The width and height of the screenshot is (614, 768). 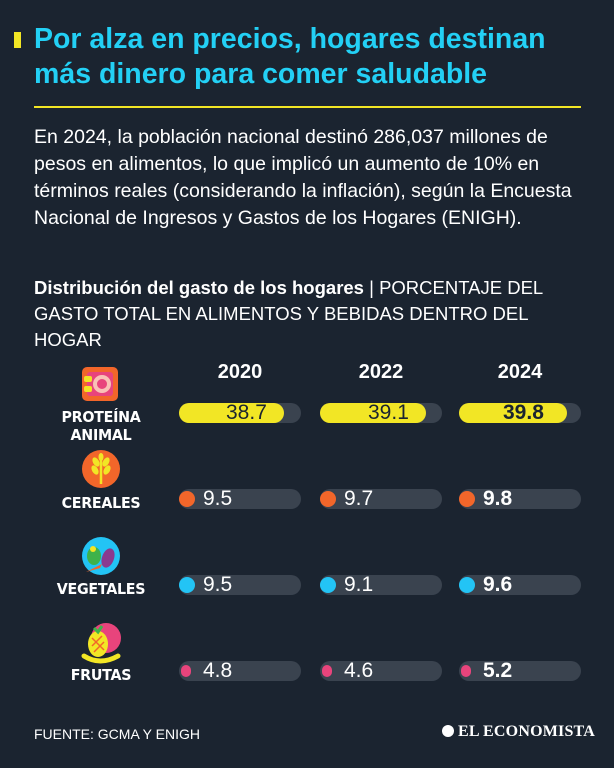 What do you see at coordinates (498, 498) in the screenshot?
I see `value-label: 9.8` at bounding box center [498, 498].